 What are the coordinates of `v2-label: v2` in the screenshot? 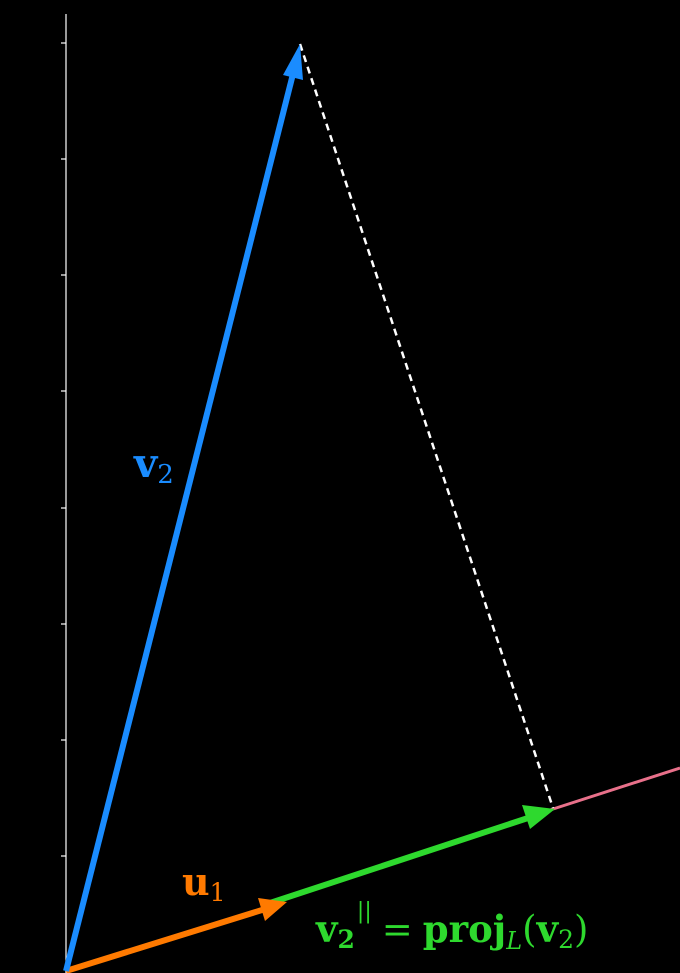 It's located at (153, 465).